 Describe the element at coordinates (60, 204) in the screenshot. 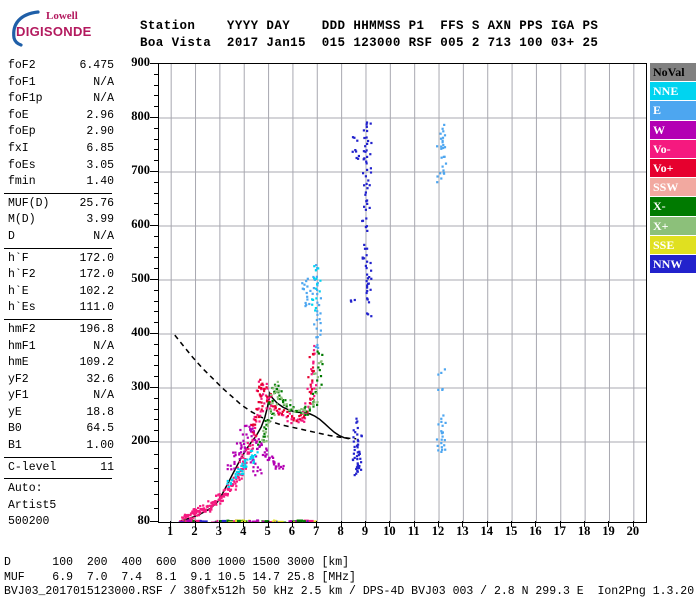

I see `param-row: MUF(D) 25.76` at that location.